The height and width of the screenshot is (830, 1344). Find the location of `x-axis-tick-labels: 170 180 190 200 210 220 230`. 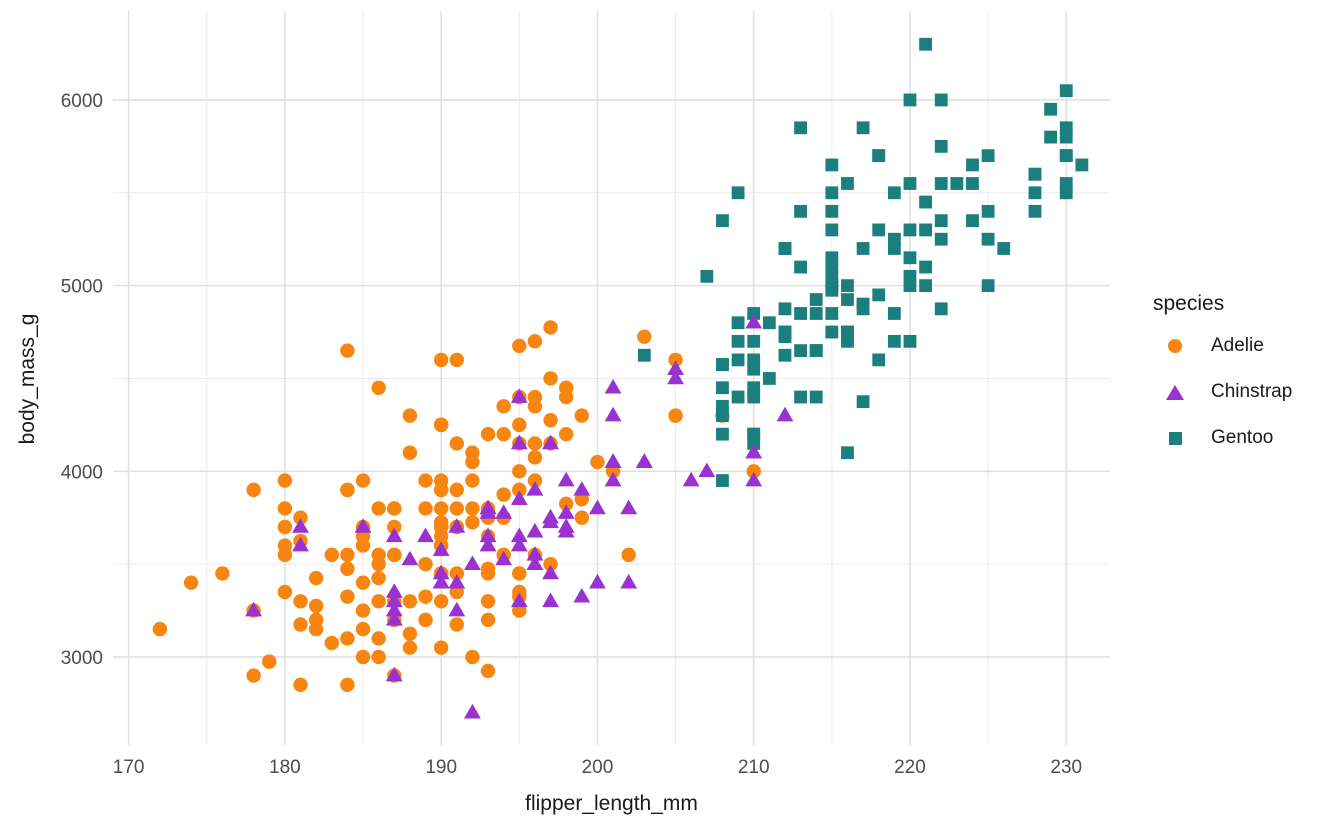

x-axis-tick-labels: 170 180 190 200 210 220 230 is located at coordinates (597, 767).